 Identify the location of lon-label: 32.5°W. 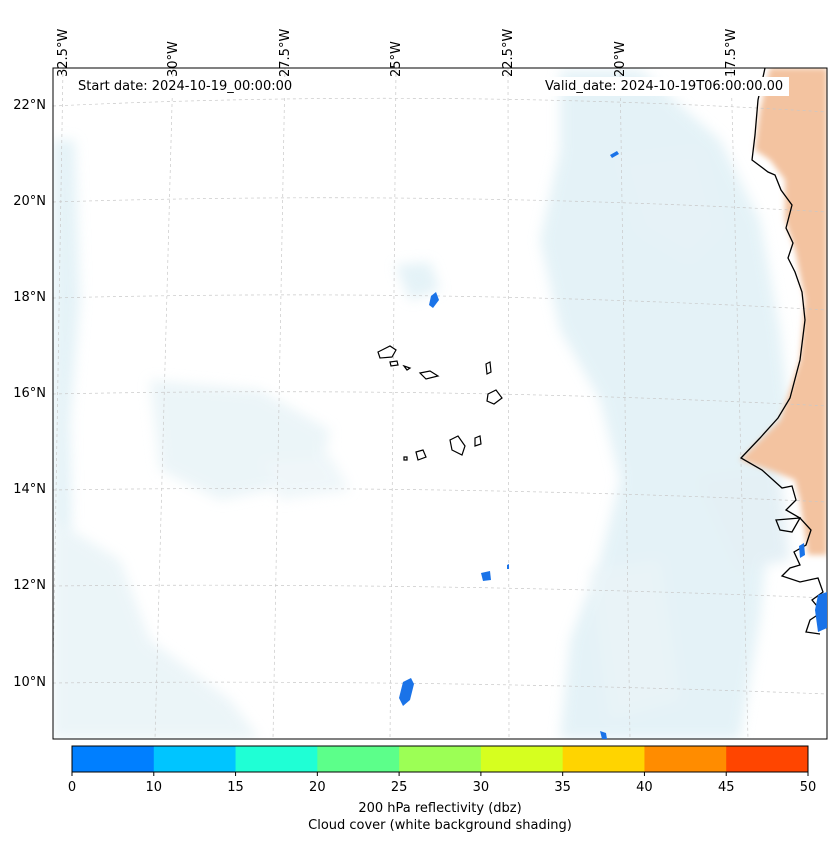
(63, 52).